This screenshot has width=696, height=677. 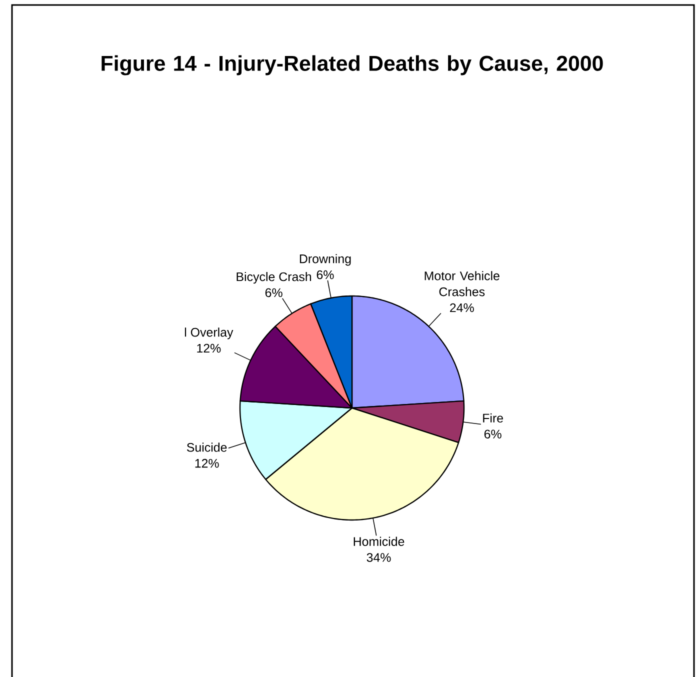 What do you see at coordinates (462, 283) in the screenshot?
I see `slice-label: Motor Vehicle Crashes` at bounding box center [462, 283].